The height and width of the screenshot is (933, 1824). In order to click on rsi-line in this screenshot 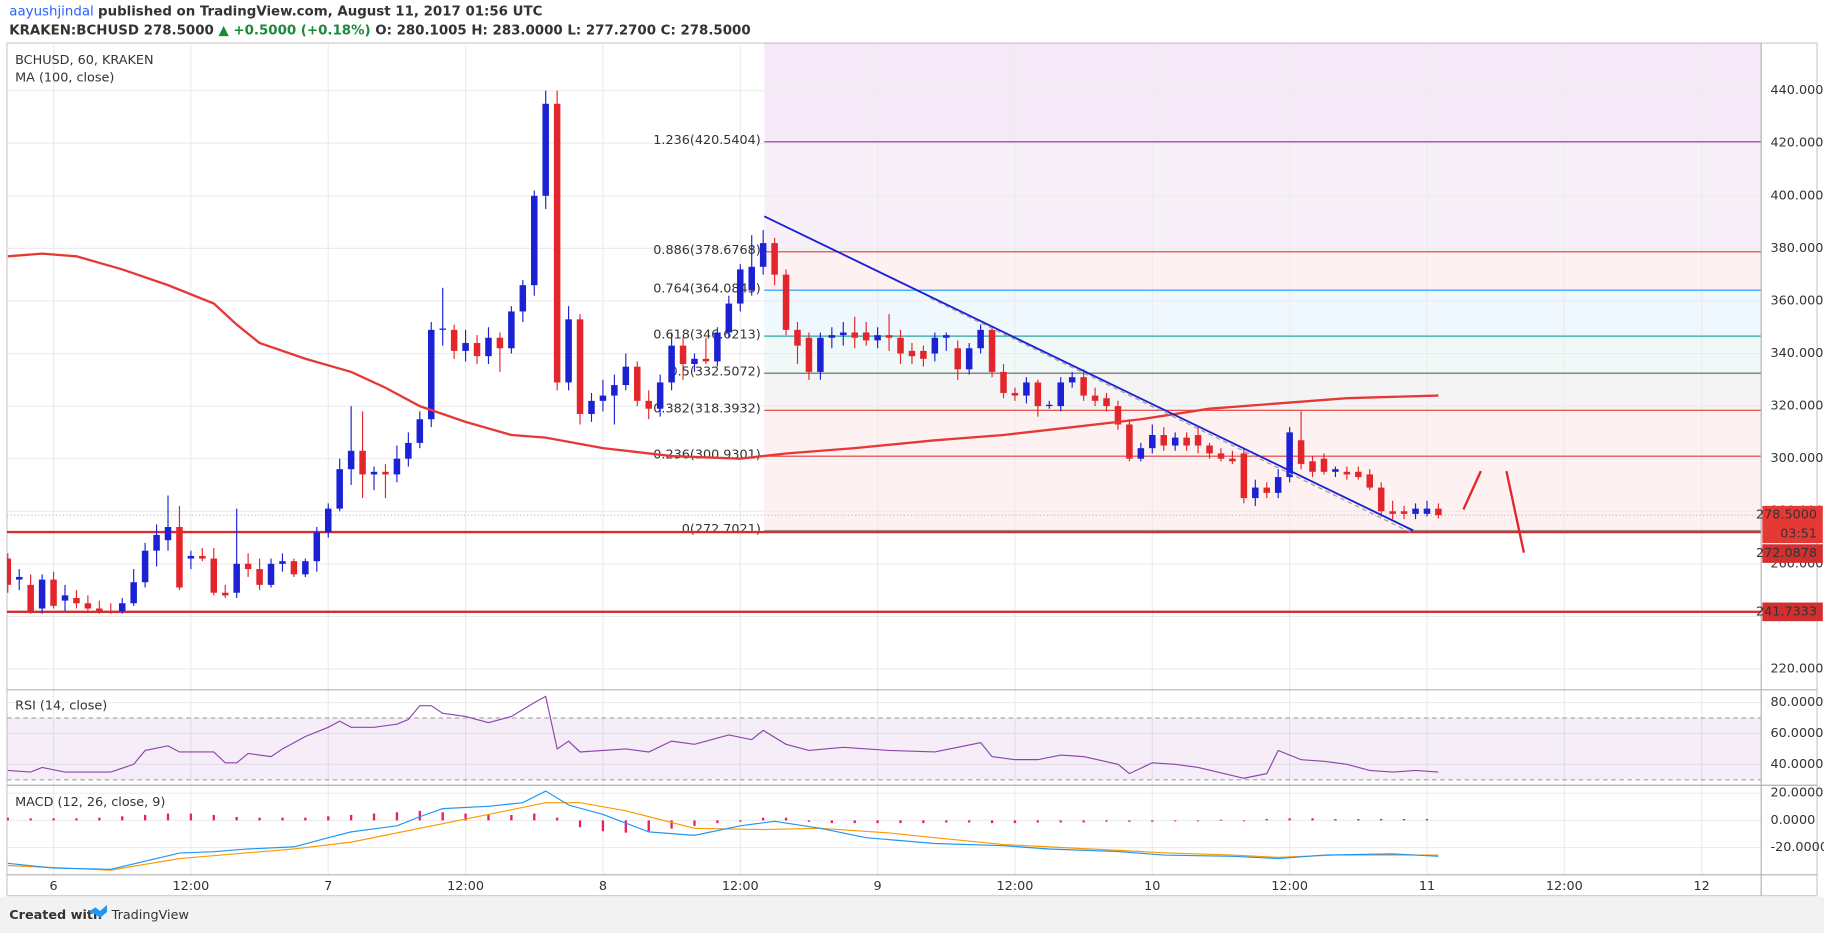, I will do `click(723, 737)`.